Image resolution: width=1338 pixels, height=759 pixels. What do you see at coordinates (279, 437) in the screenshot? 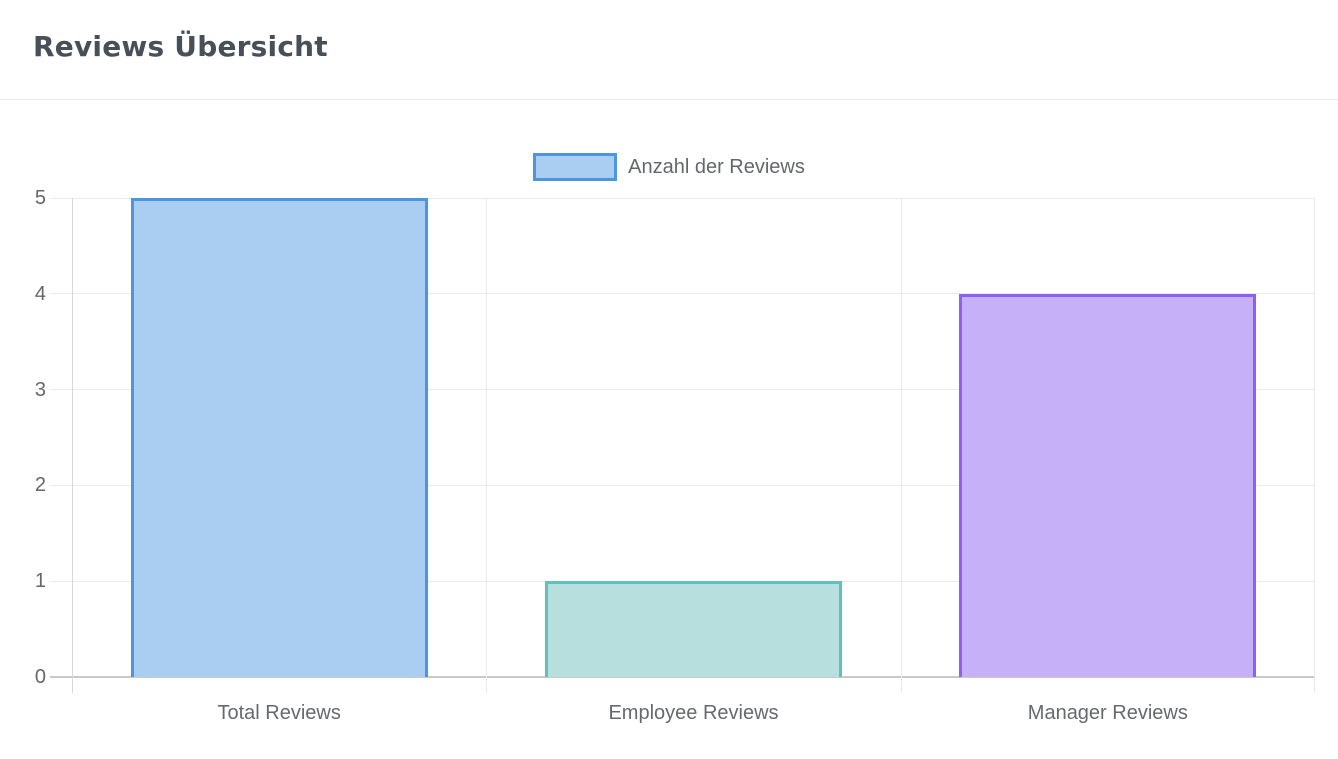
I see `bar-total-reviews` at bounding box center [279, 437].